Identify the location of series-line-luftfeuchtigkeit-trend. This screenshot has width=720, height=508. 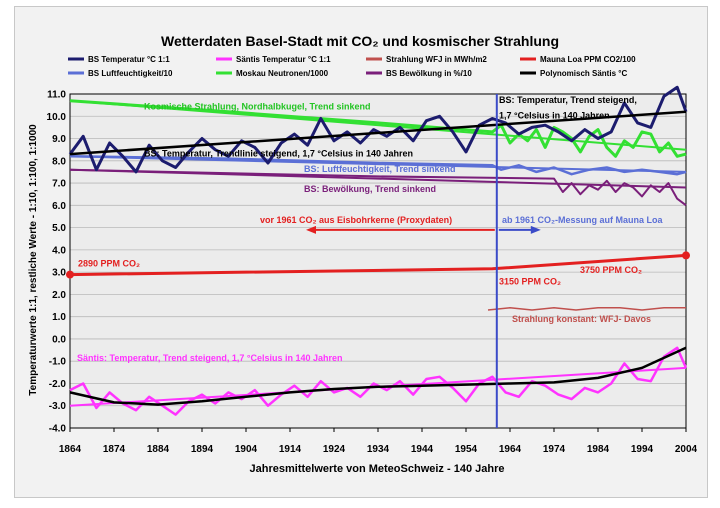
(378, 164).